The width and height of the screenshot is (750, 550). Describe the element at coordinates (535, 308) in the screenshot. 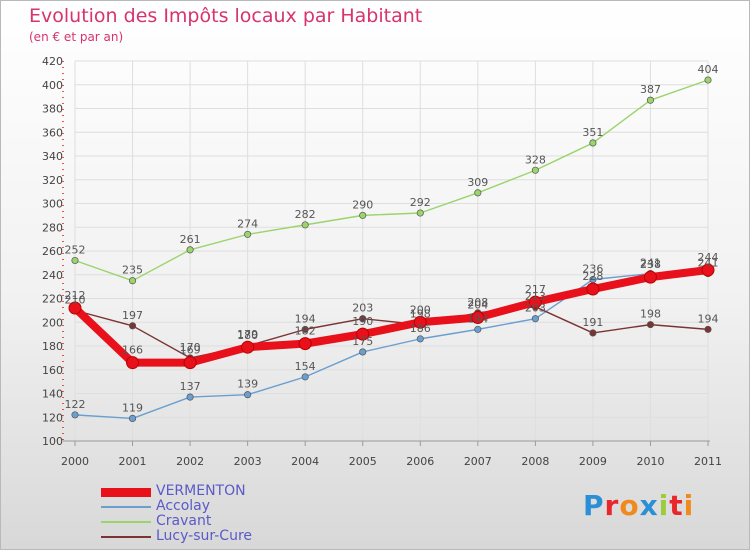

I see `data-label-accolay: 203` at that location.